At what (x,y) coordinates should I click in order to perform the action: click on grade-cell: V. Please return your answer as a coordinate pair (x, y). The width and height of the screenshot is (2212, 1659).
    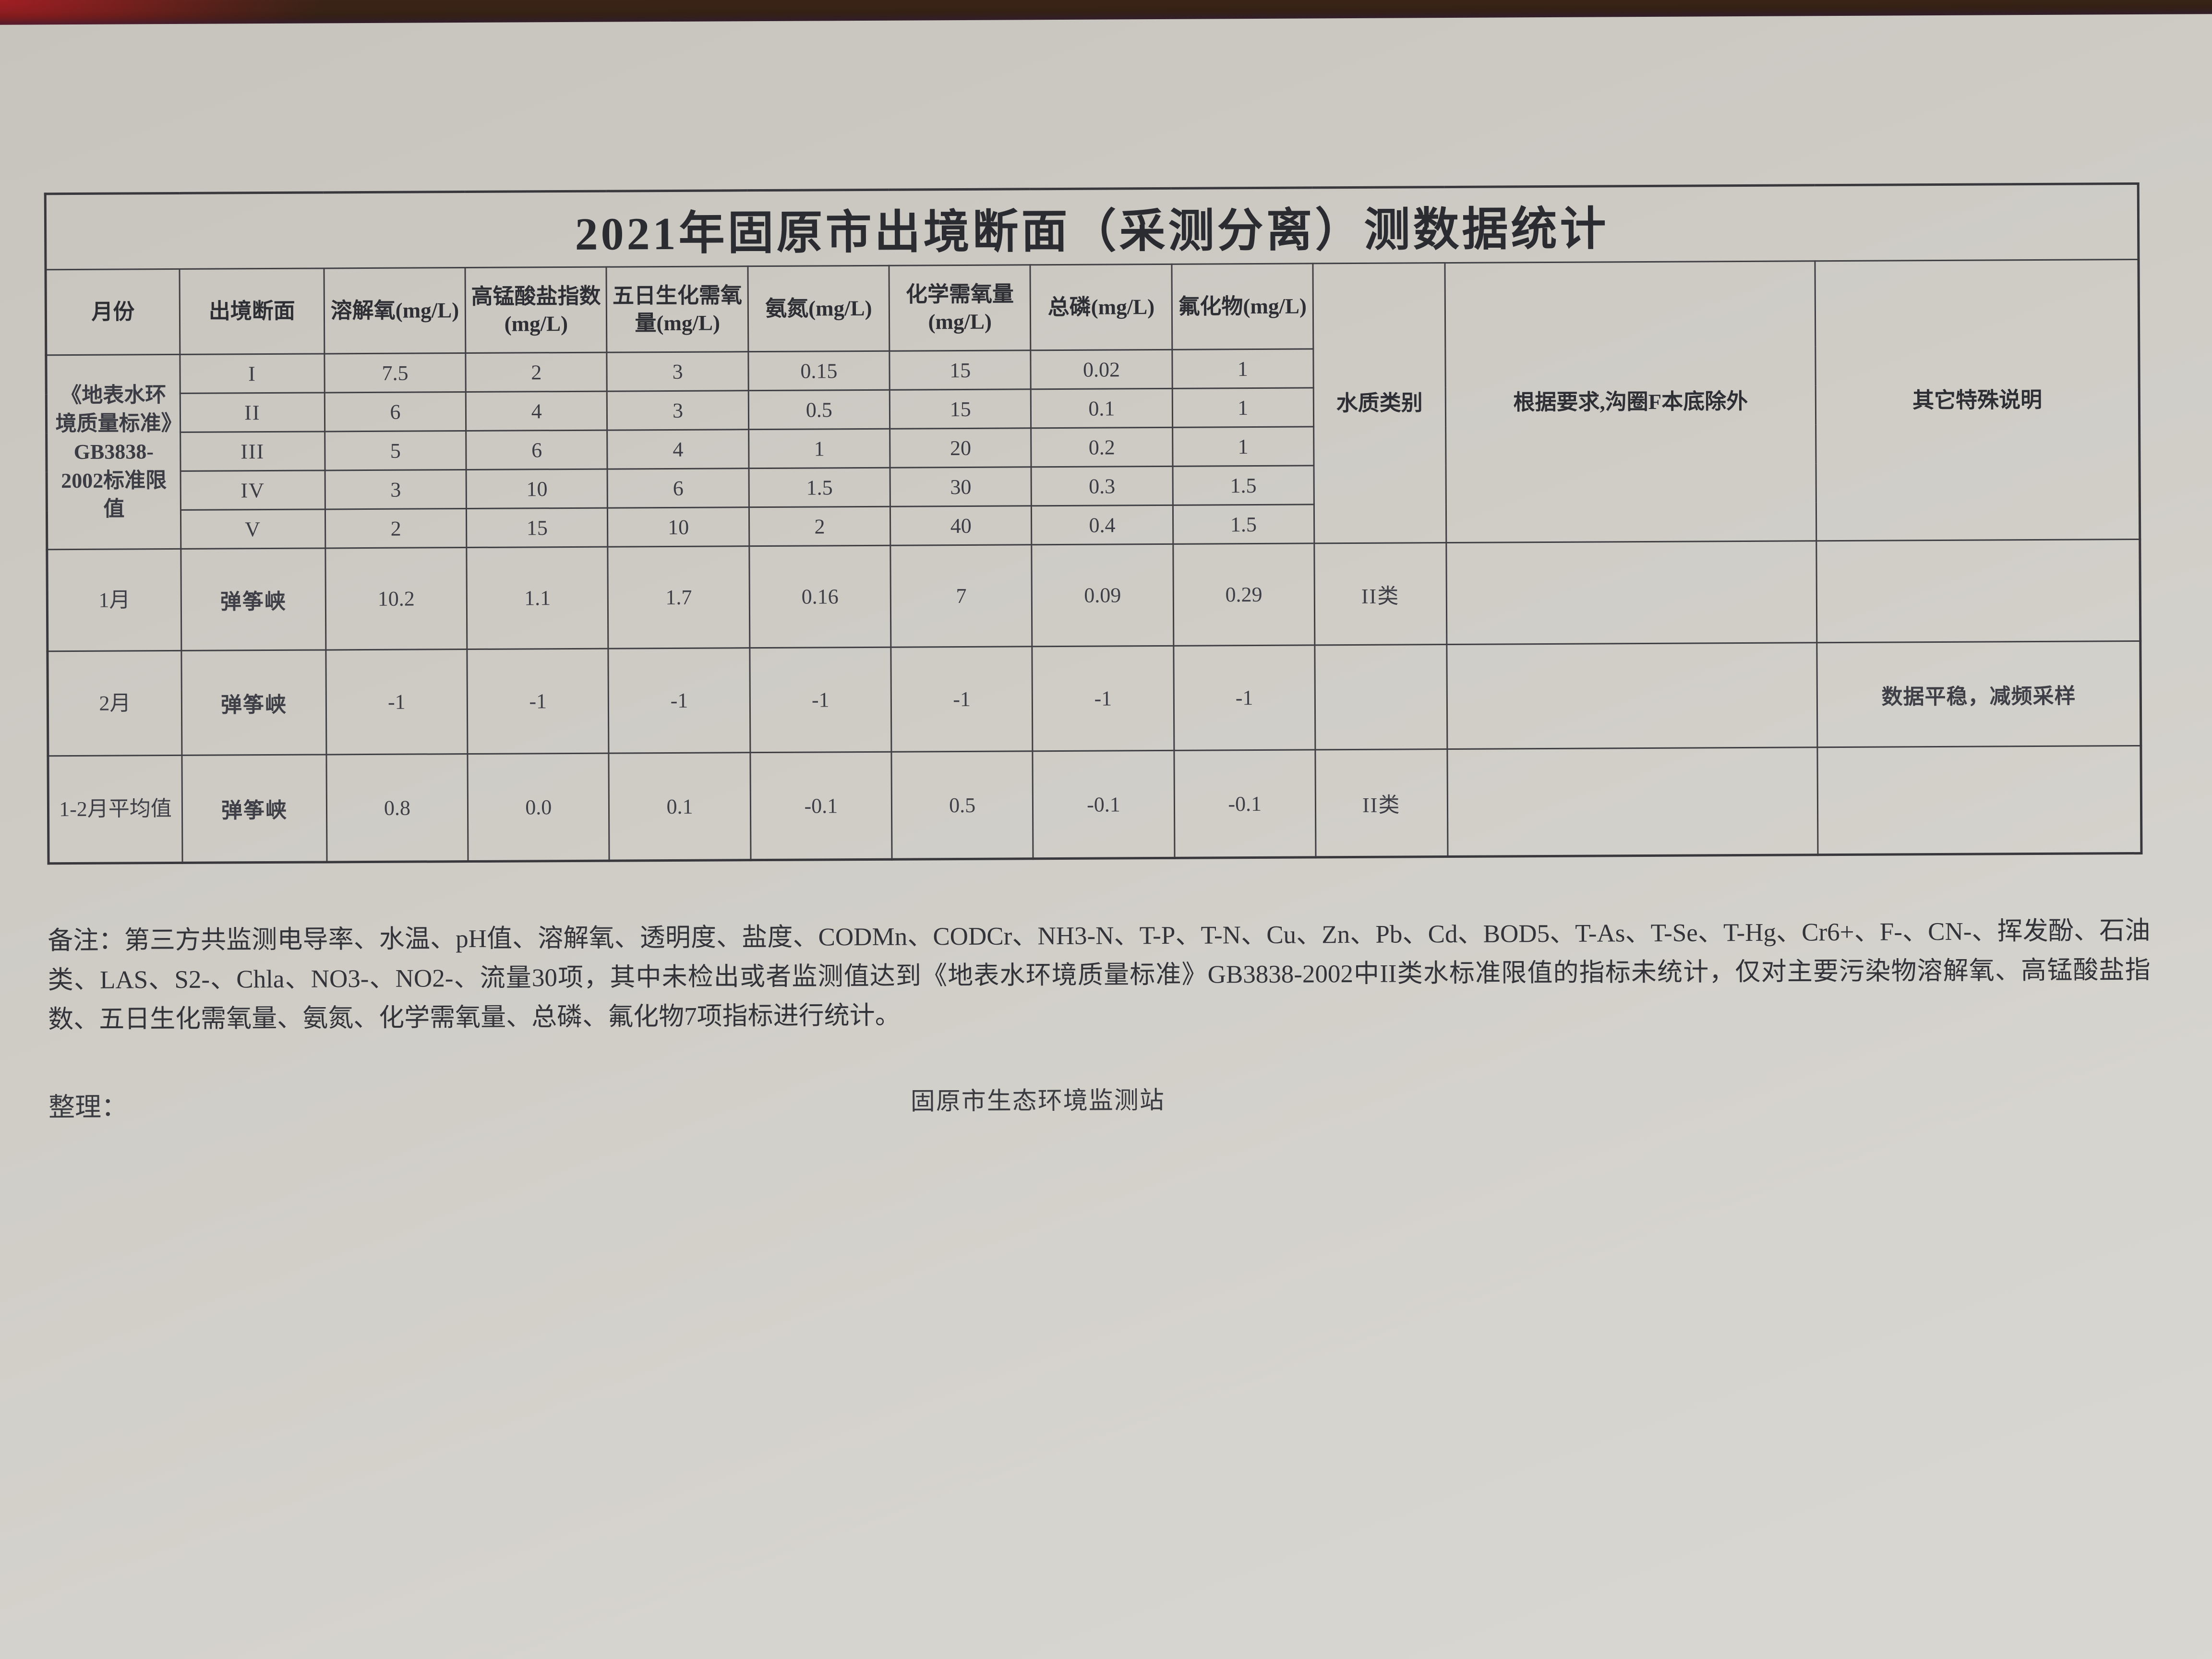
    Looking at the image, I should click on (252, 529).